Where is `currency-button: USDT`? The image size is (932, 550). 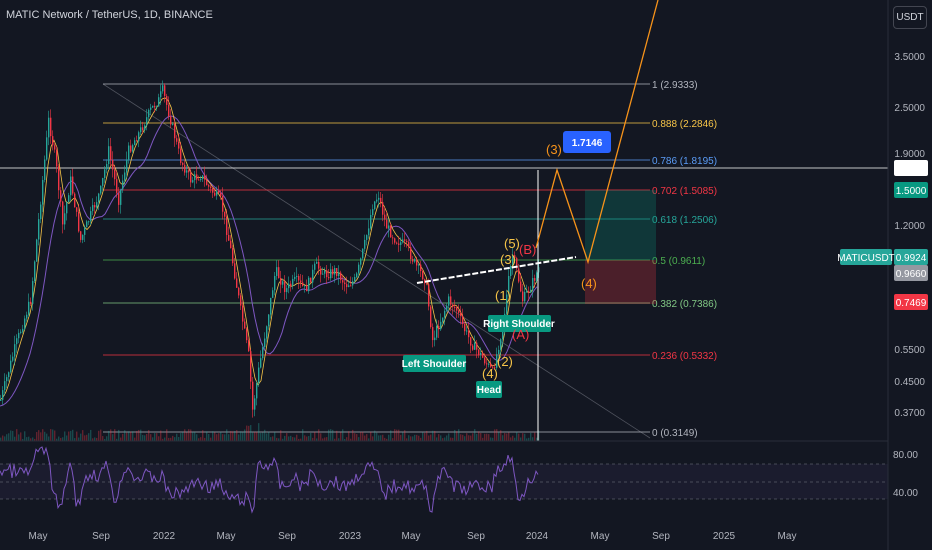
currency-button: USDT is located at coordinates (910, 17).